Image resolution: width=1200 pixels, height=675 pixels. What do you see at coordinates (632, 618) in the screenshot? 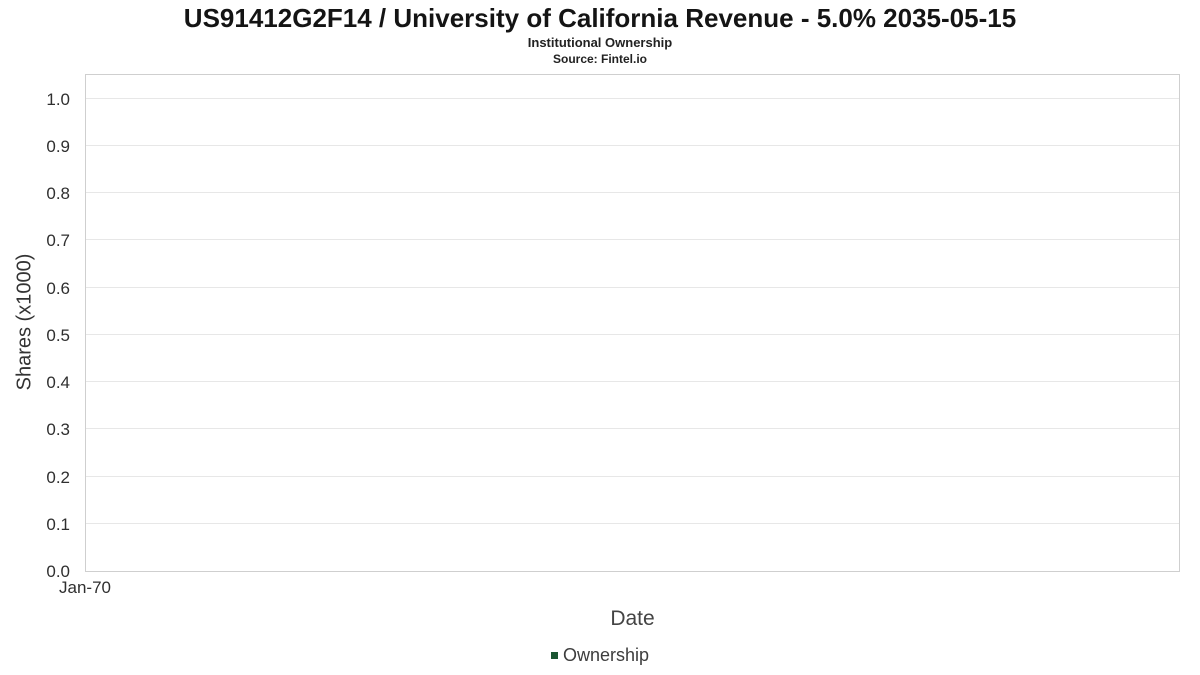
I see `x-axis-title: Date` at bounding box center [632, 618].